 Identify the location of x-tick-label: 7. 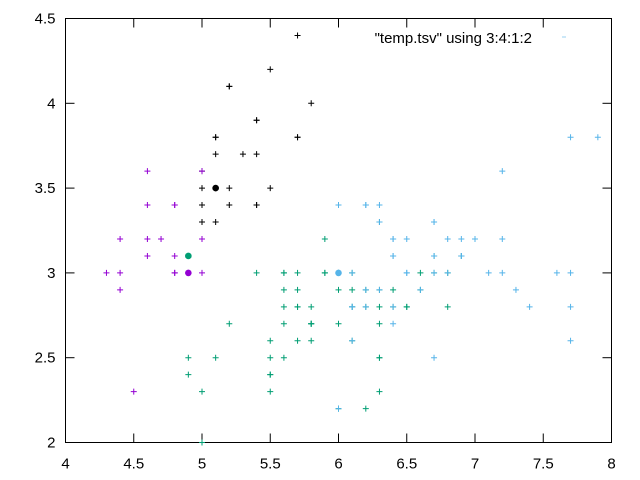
(475, 464).